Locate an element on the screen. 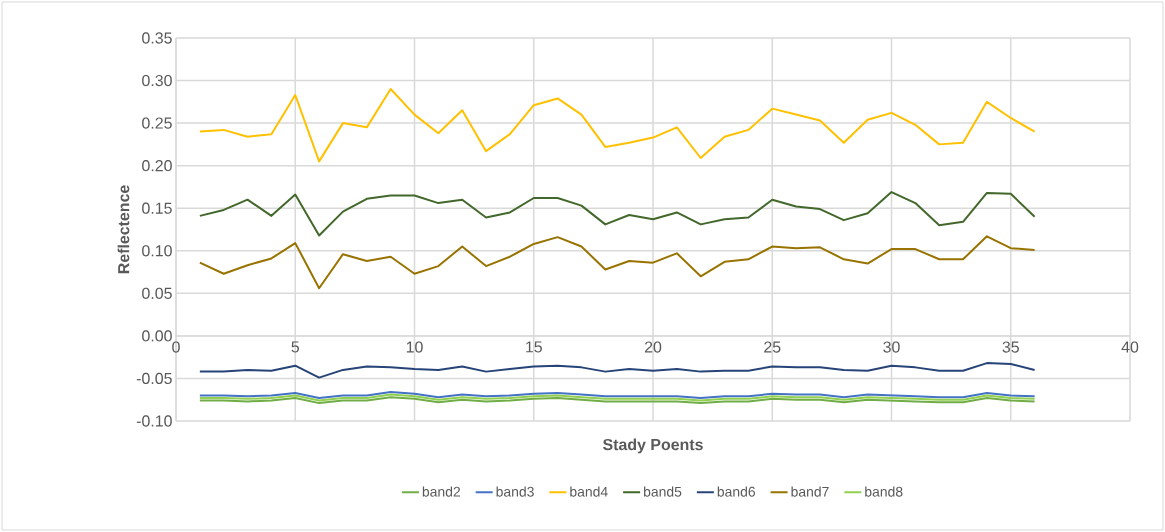  legend-label: band7 is located at coordinates (810, 491).